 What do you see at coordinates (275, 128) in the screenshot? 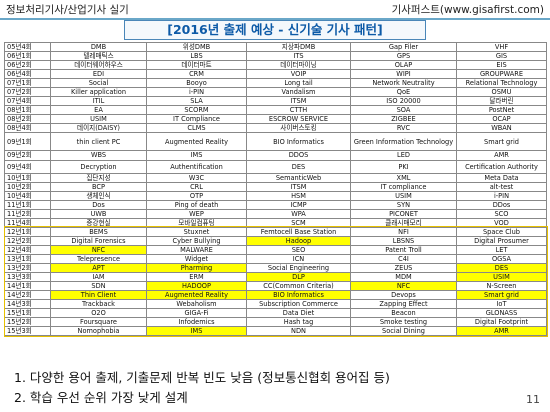
I see `table-row: 08년4회 데이지(DAISY) CLMS 사이버스토킹 RVC WBAN` at bounding box center [275, 128].